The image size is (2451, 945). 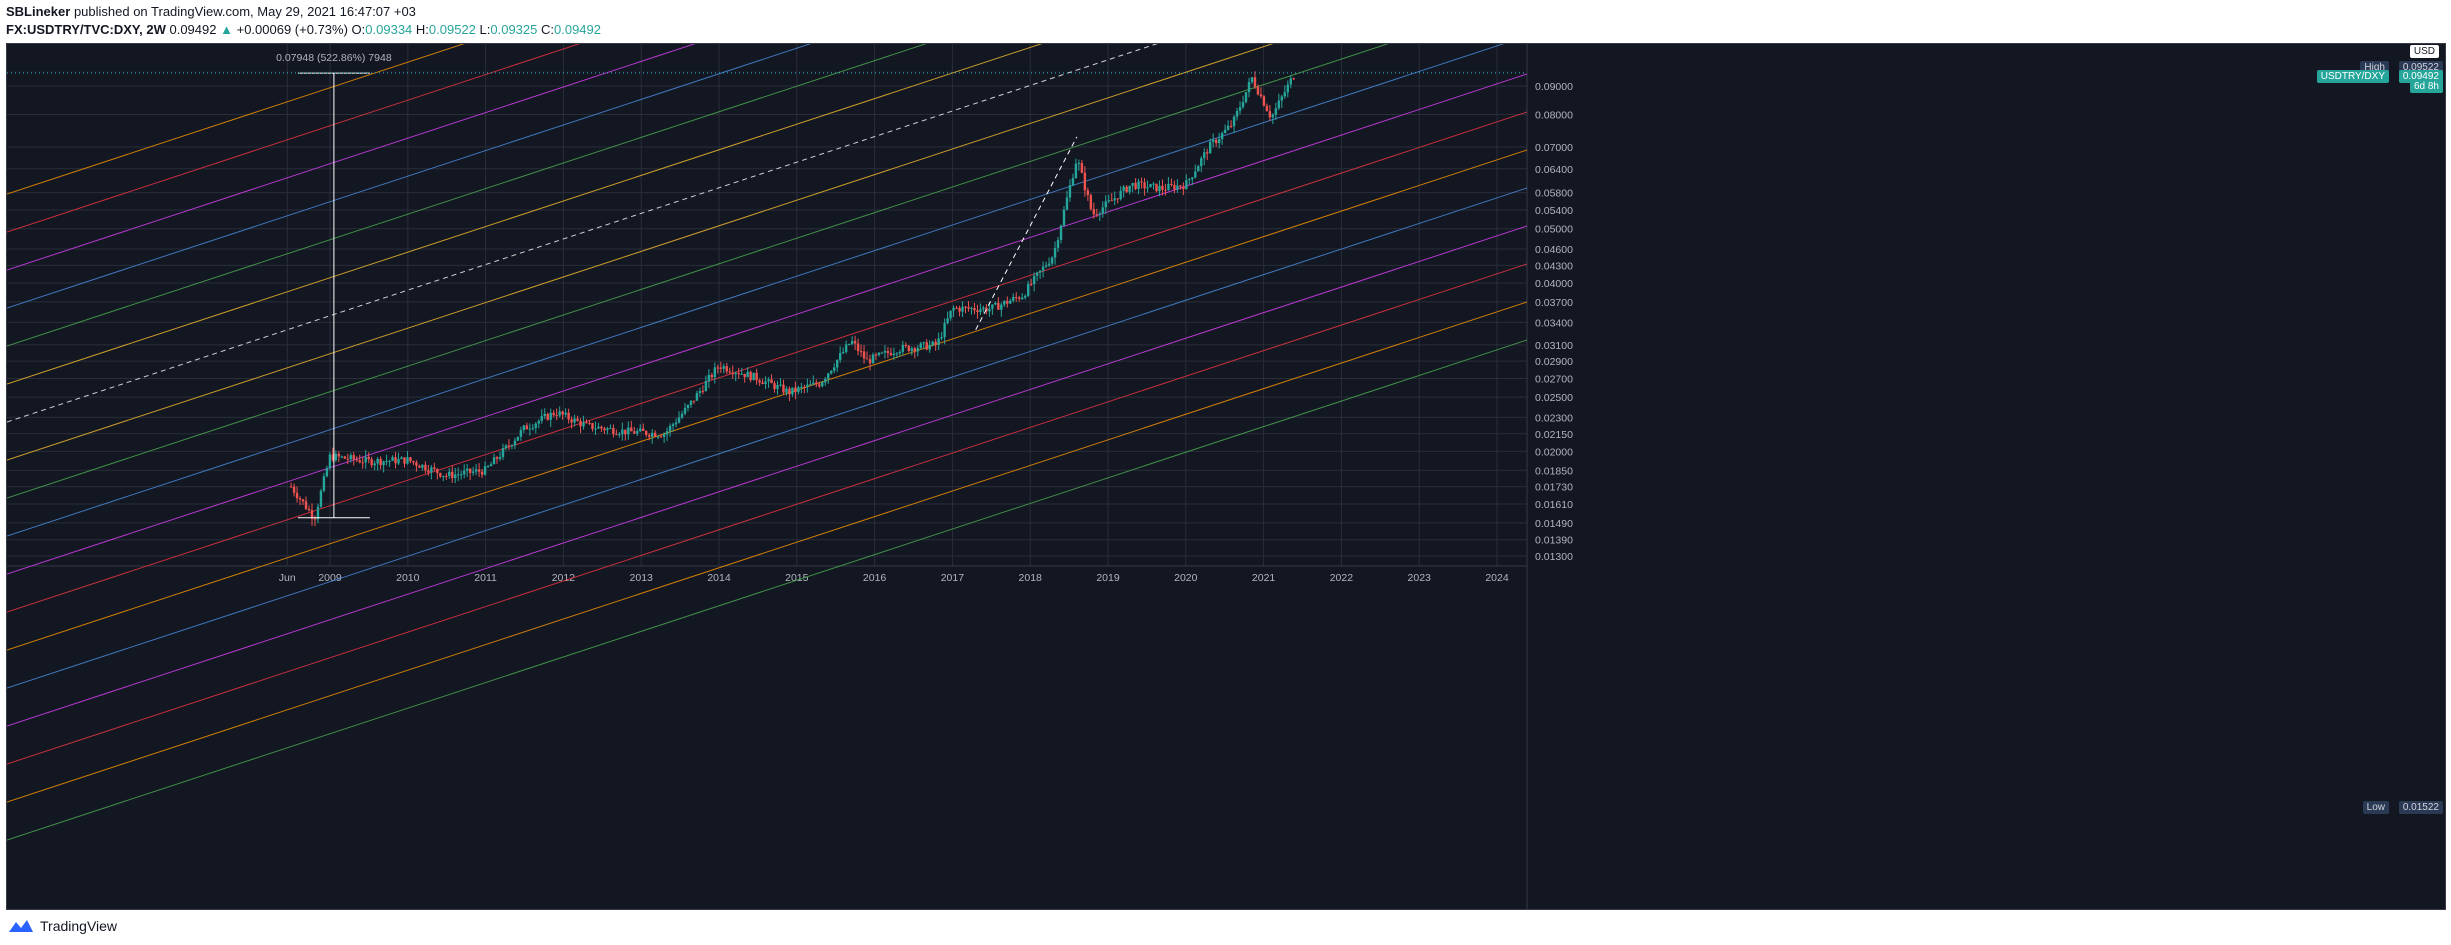 What do you see at coordinates (1554, 541) in the screenshot?
I see `price-axis-label: 0.01390` at bounding box center [1554, 541].